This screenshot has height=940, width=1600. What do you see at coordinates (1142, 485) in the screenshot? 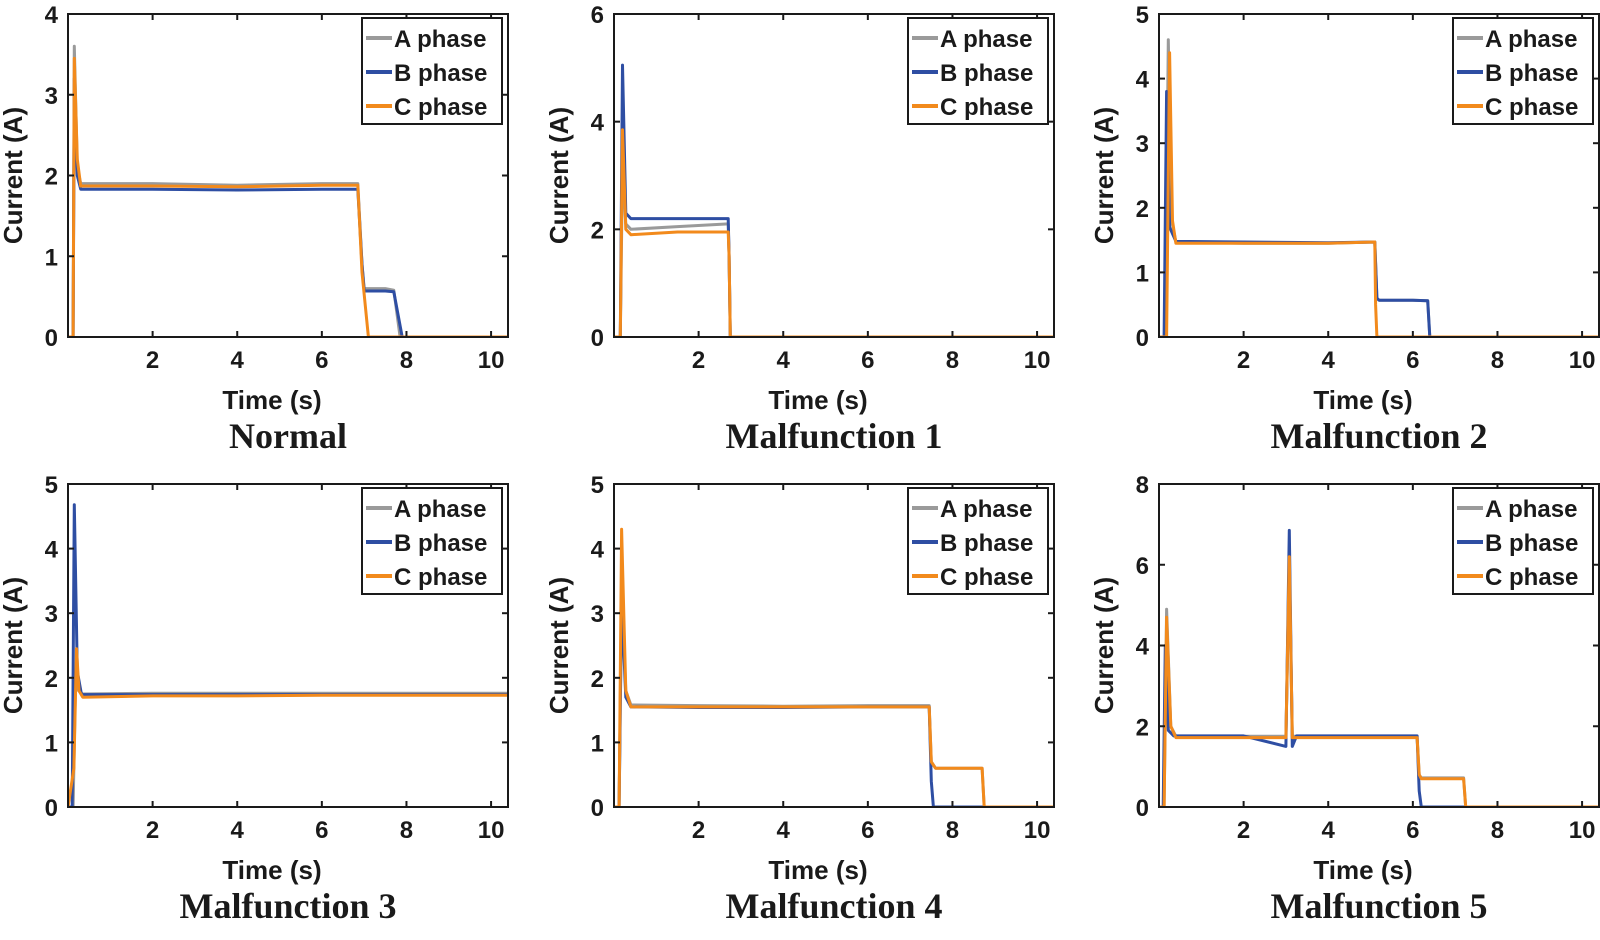
I see `y-tick-label: 8` at bounding box center [1142, 485].